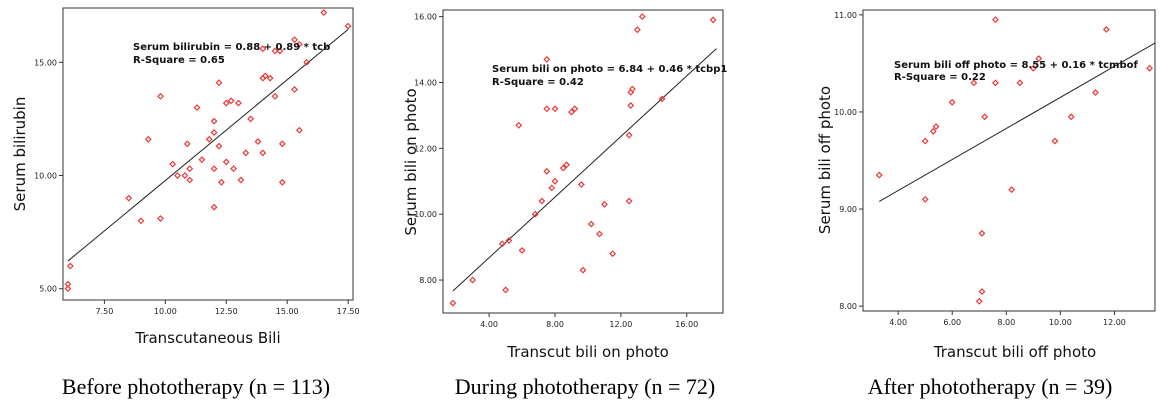 The image size is (1160, 407). Describe the element at coordinates (425, 17) in the screenshot. I see `y-tick-label: 16.00` at that location.